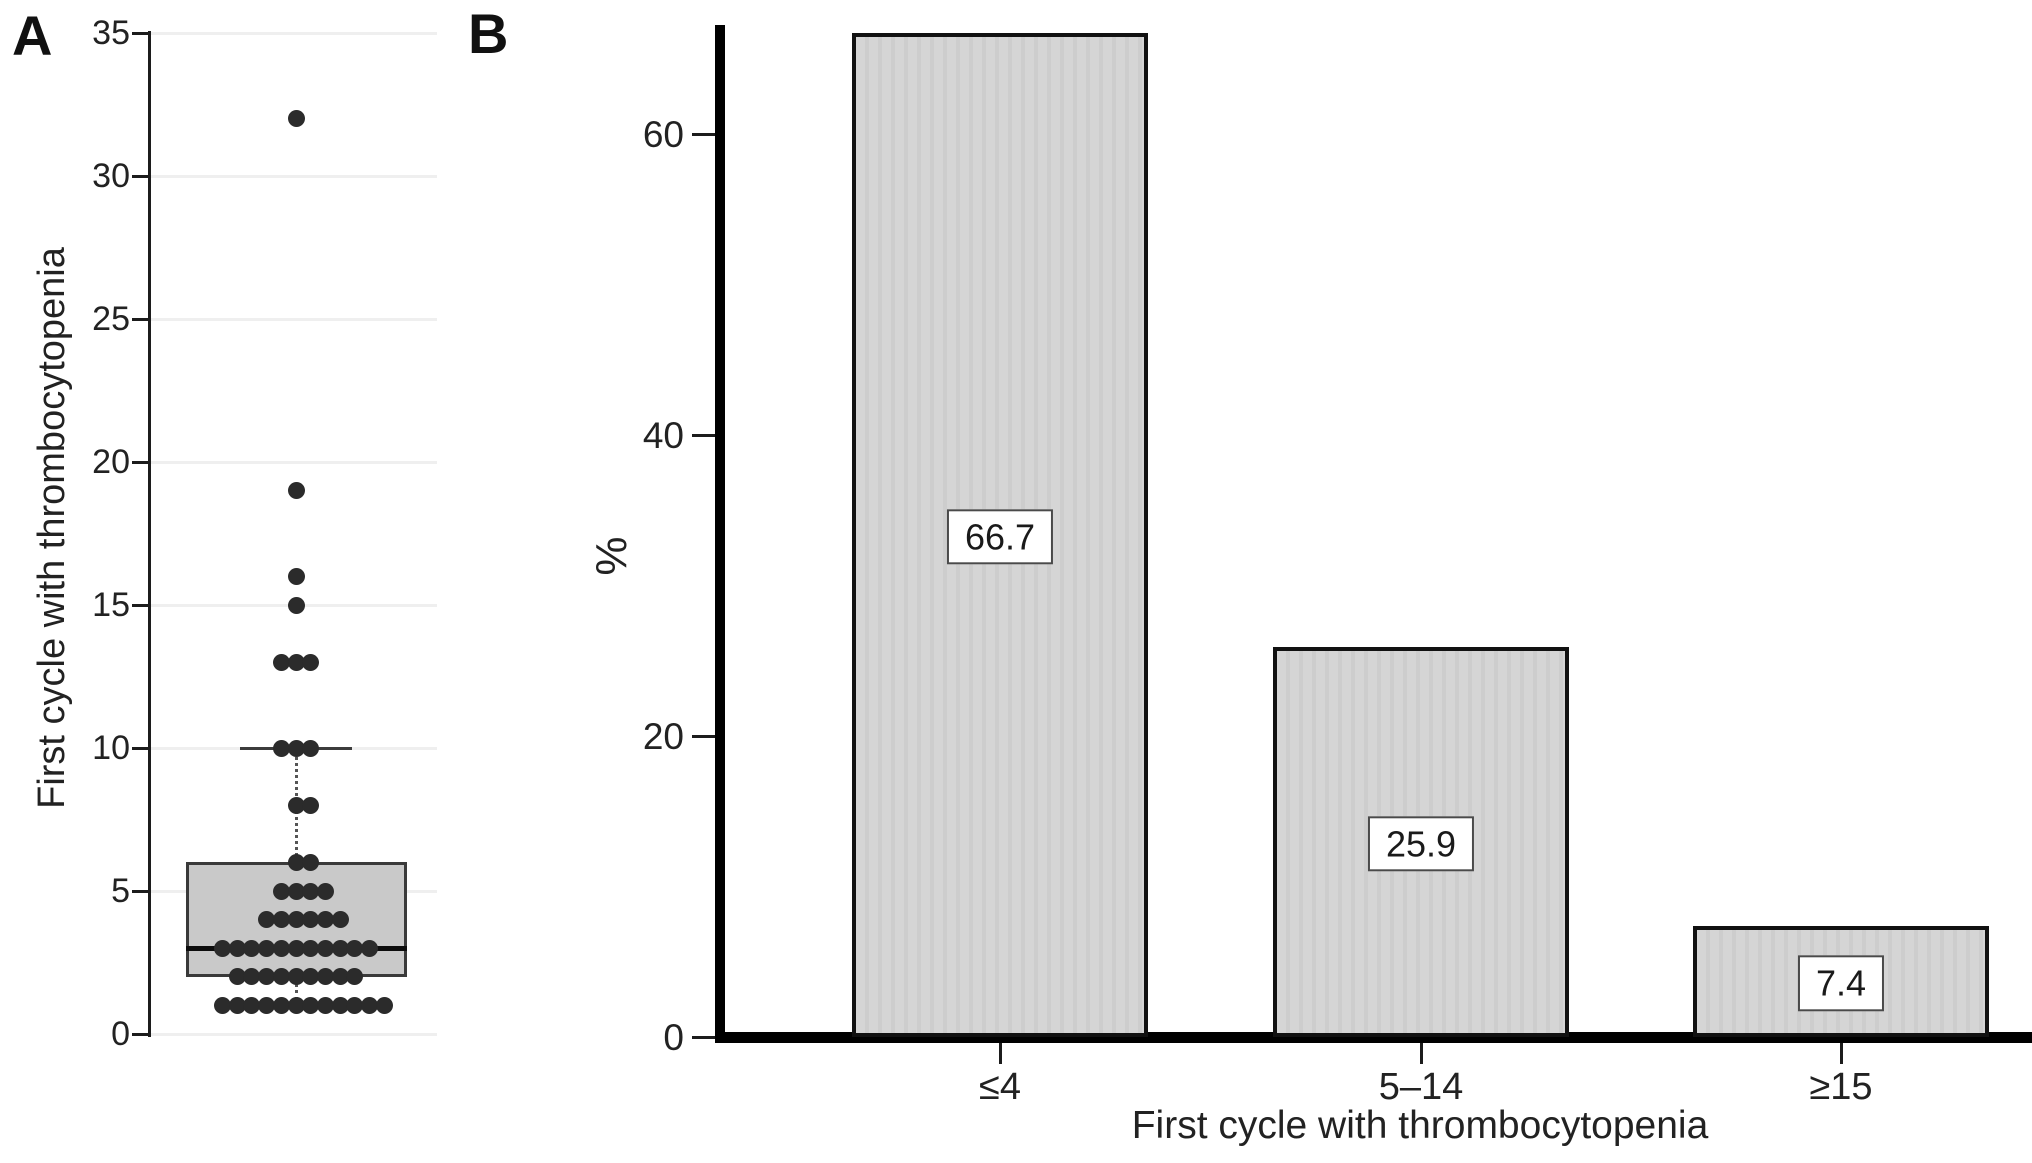 Image resolution: width=2032 pixels, height=1163 pixels. I want to click on bar-value-label: 66.7, so click(1000, 537).